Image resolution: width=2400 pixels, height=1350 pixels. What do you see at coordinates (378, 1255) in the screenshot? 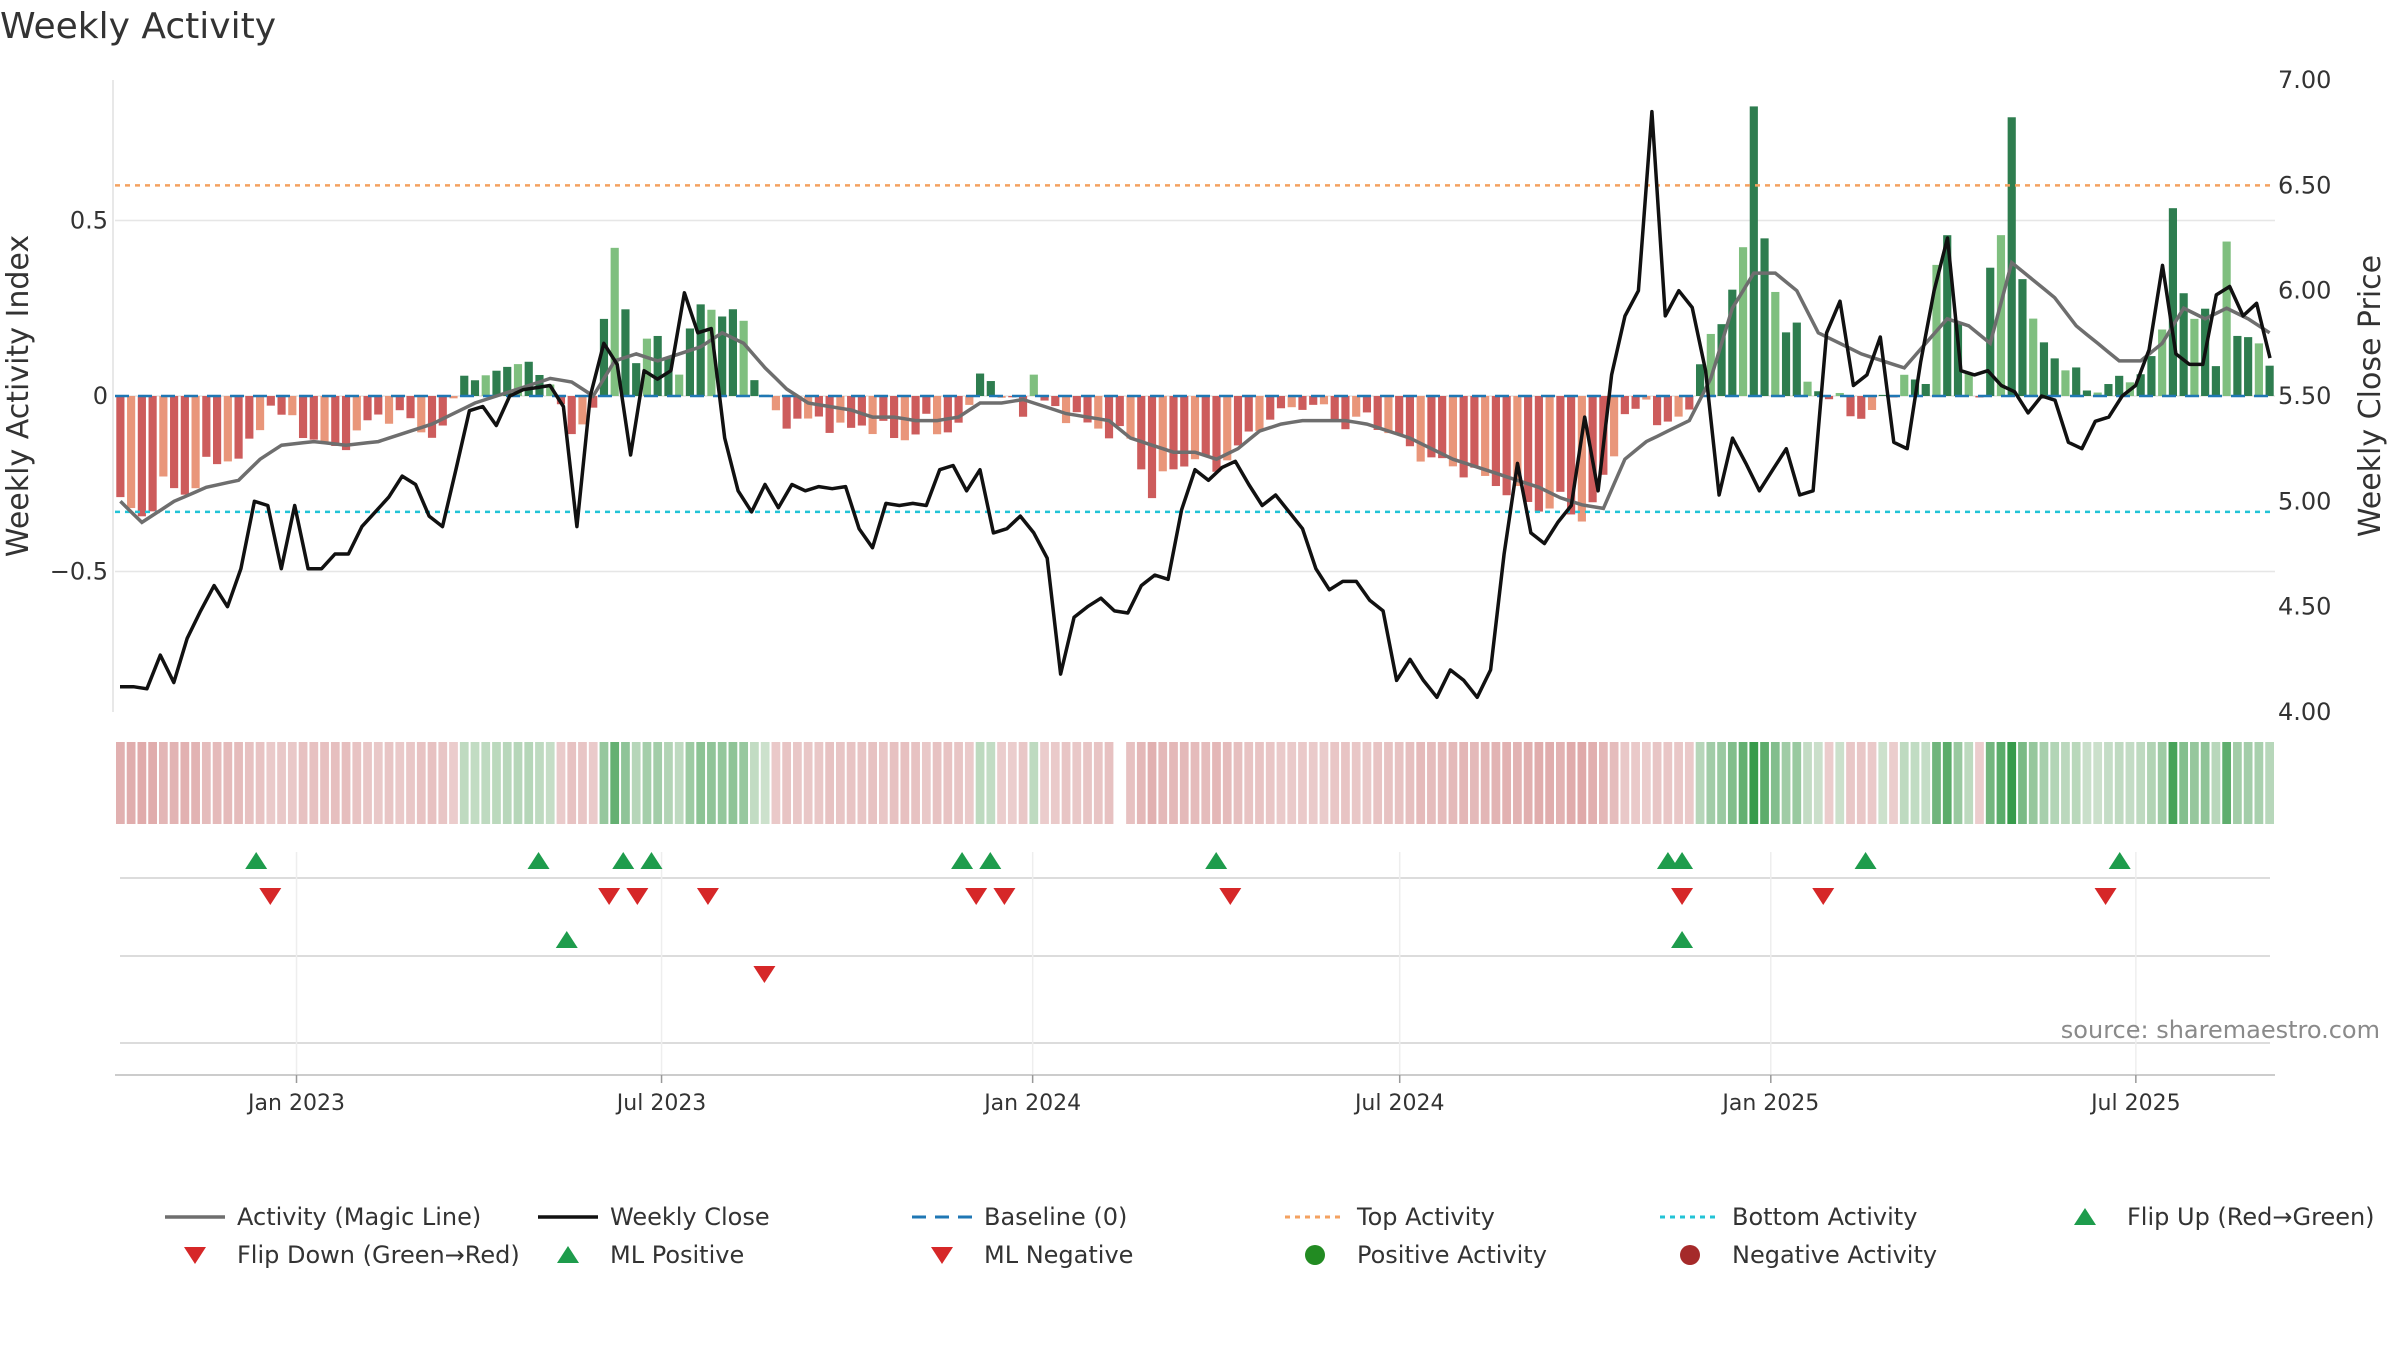
I see `legend-label-flipdown: Flip Down (Green→Red)` at bounding box center [378, 1255].